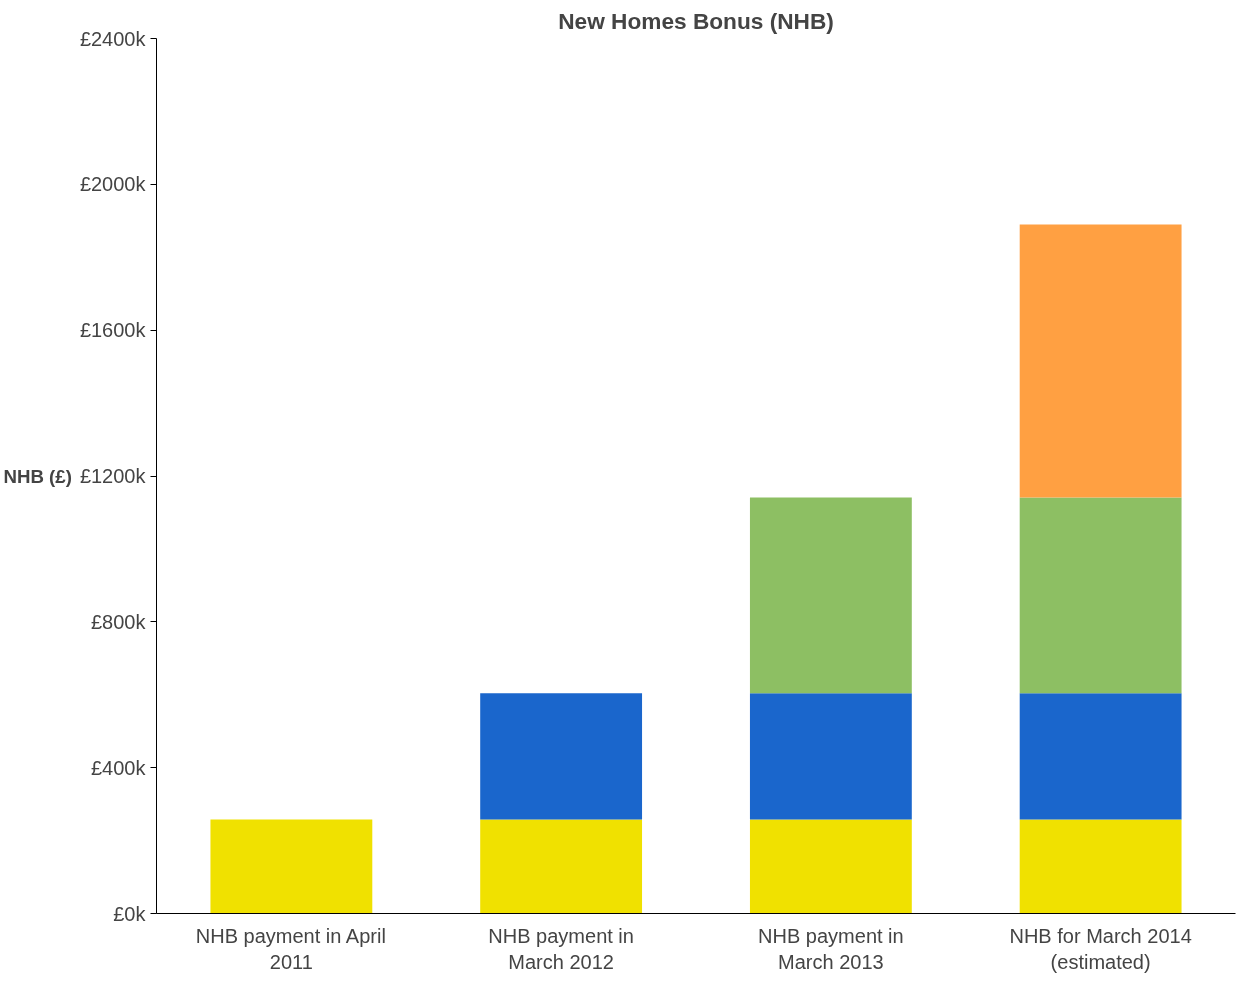  Describe the element at coordinates (696, 20) in the screenshot. I see `chart-title: New Homes Bonus (NHB)` at that location.